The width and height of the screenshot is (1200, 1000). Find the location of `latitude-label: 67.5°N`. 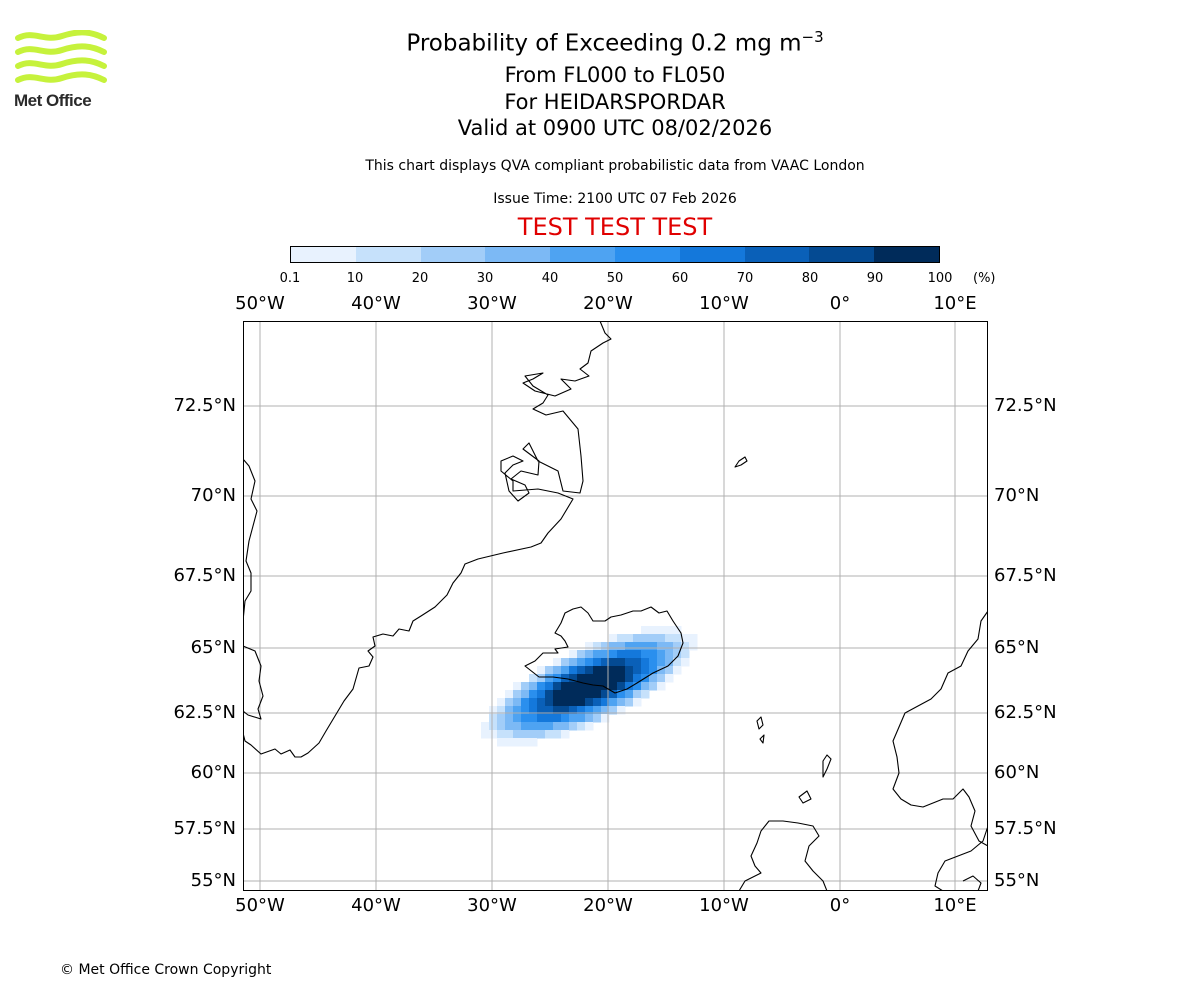

latitude-label: 67.5°N is located at coordinates (1025, 575).